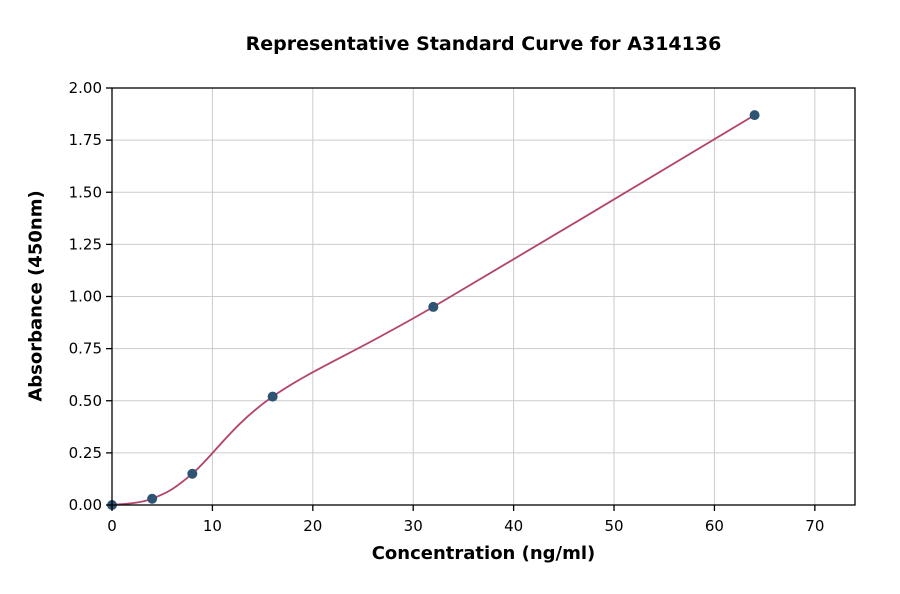  What do you see at coordinates (312, 526) in the screenshot?
I see `x-tick-label: 20` at bounding box center [312, 526].